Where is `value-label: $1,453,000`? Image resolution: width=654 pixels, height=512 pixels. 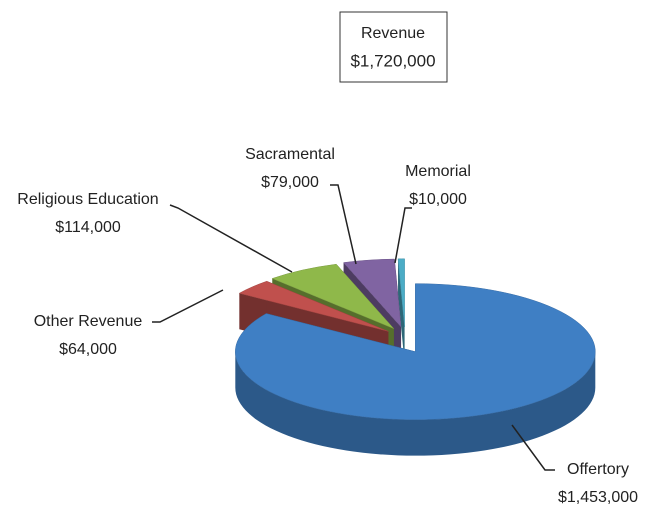
value-label: $1,453,000 is located at coordinates (598, 497).